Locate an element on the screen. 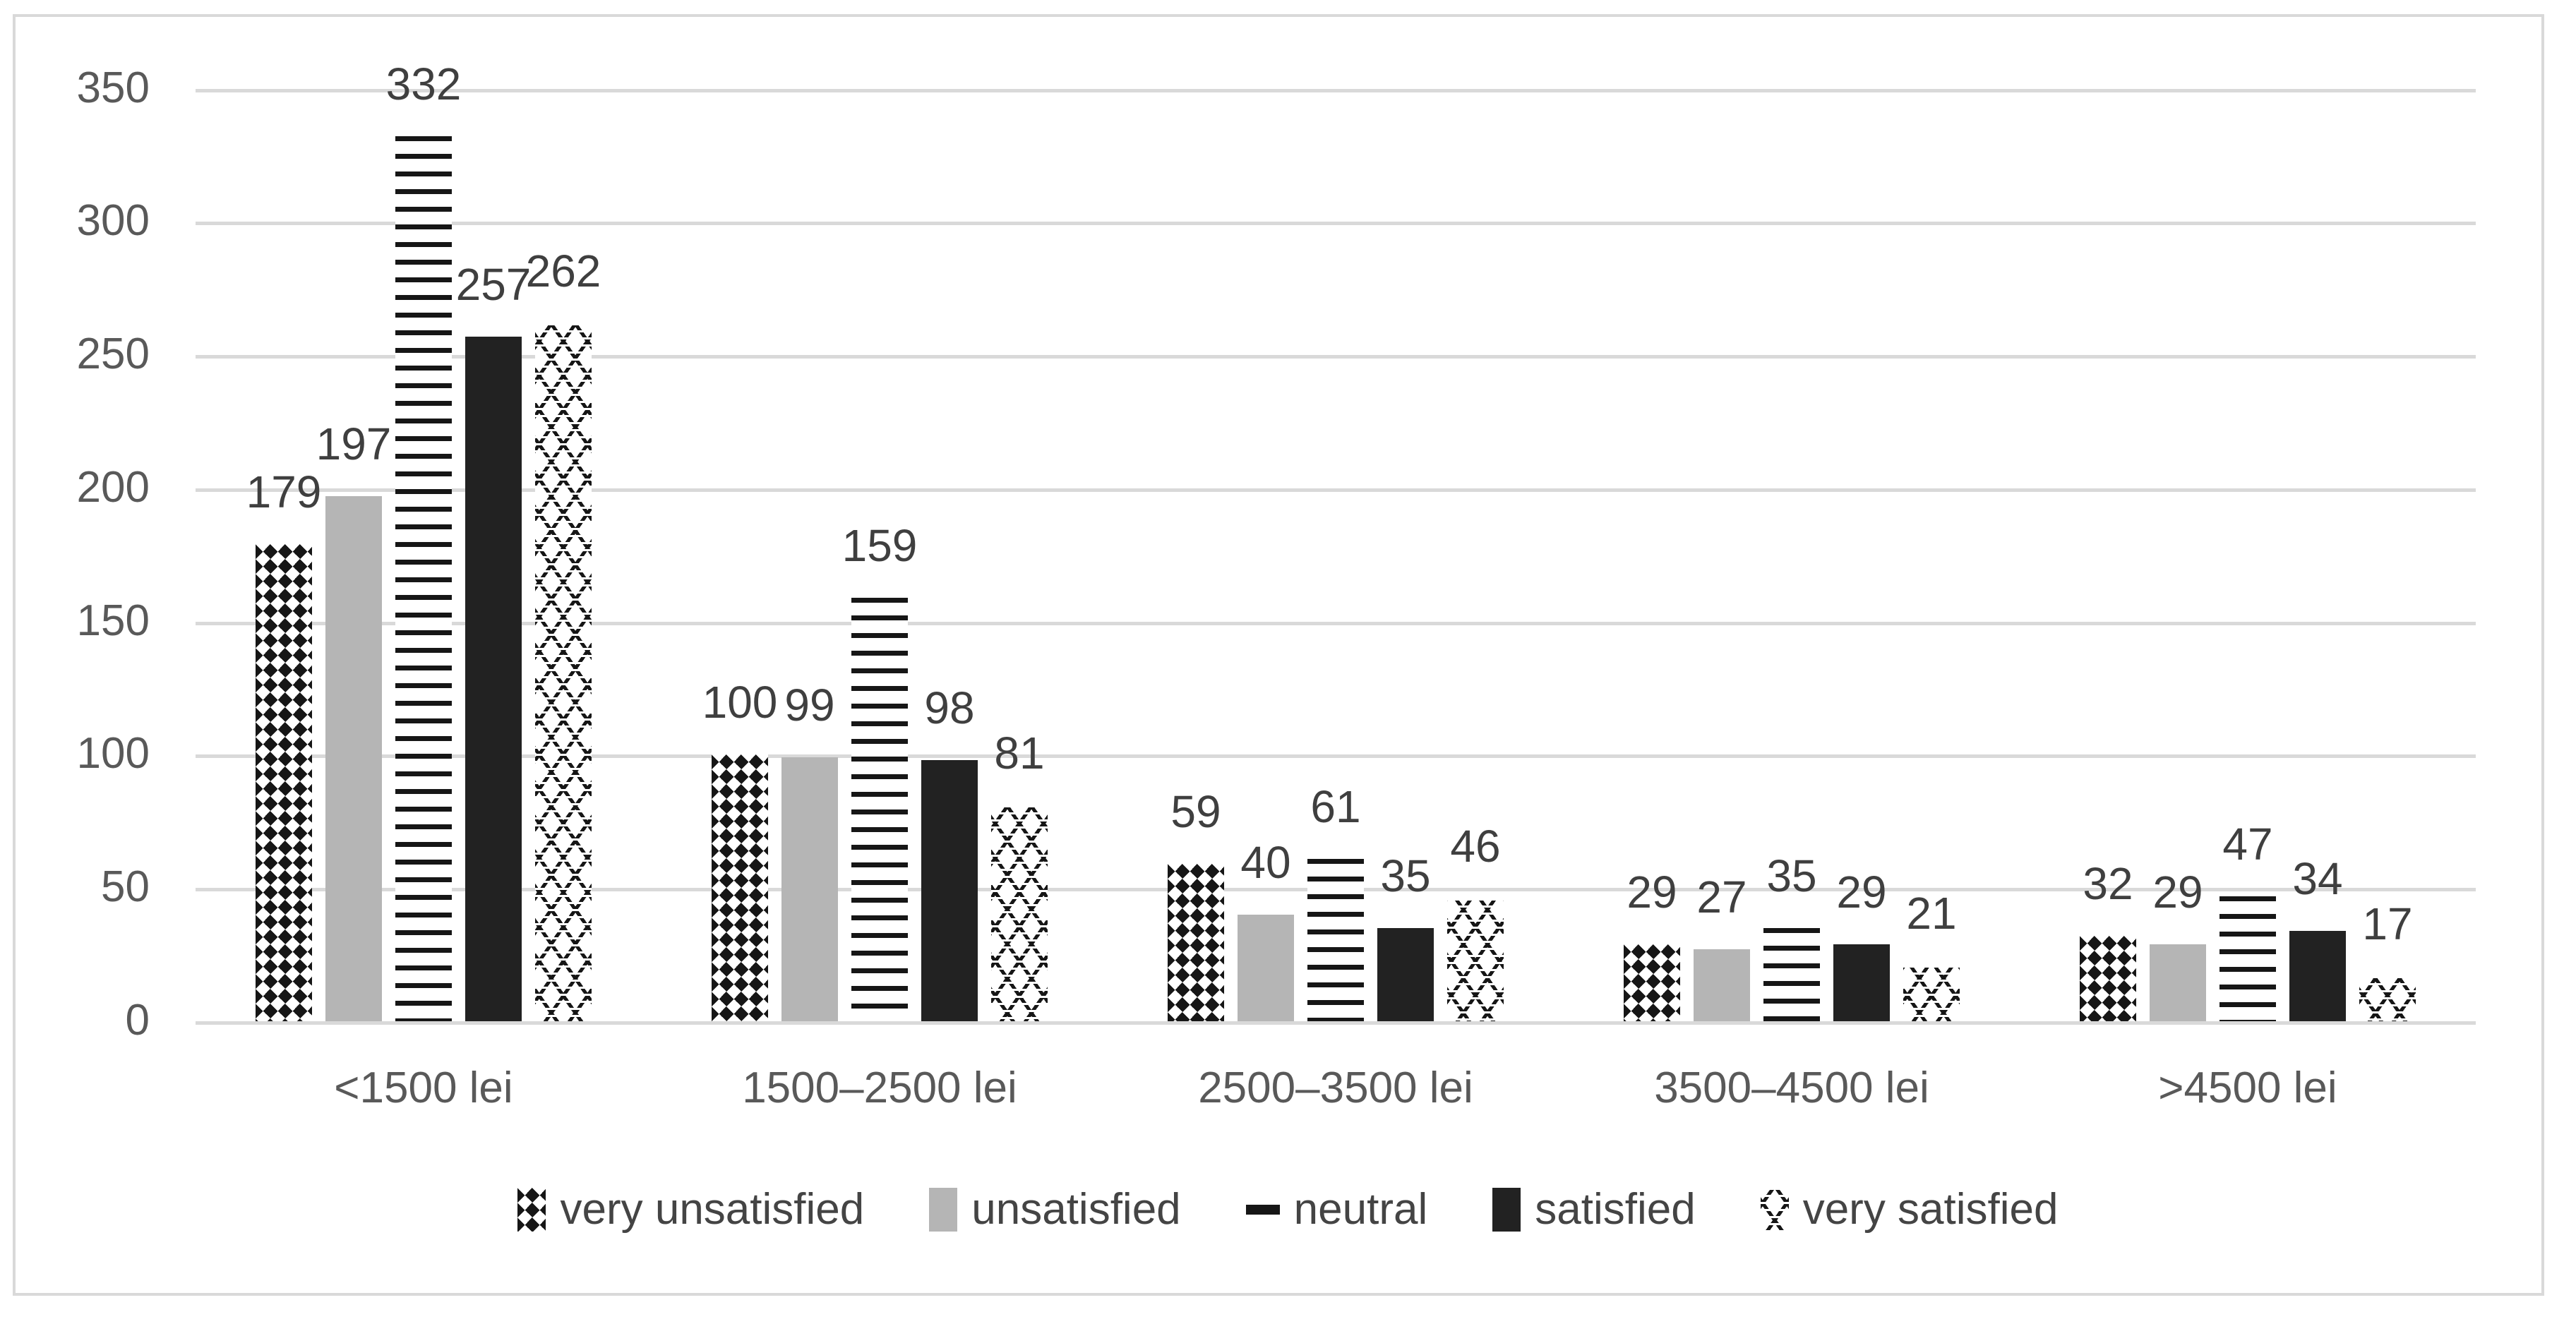 Image resolution: width=2576 pixels, height=1324 pixels. value-label-satisfied: 257 is located at coordinates (493, 285).